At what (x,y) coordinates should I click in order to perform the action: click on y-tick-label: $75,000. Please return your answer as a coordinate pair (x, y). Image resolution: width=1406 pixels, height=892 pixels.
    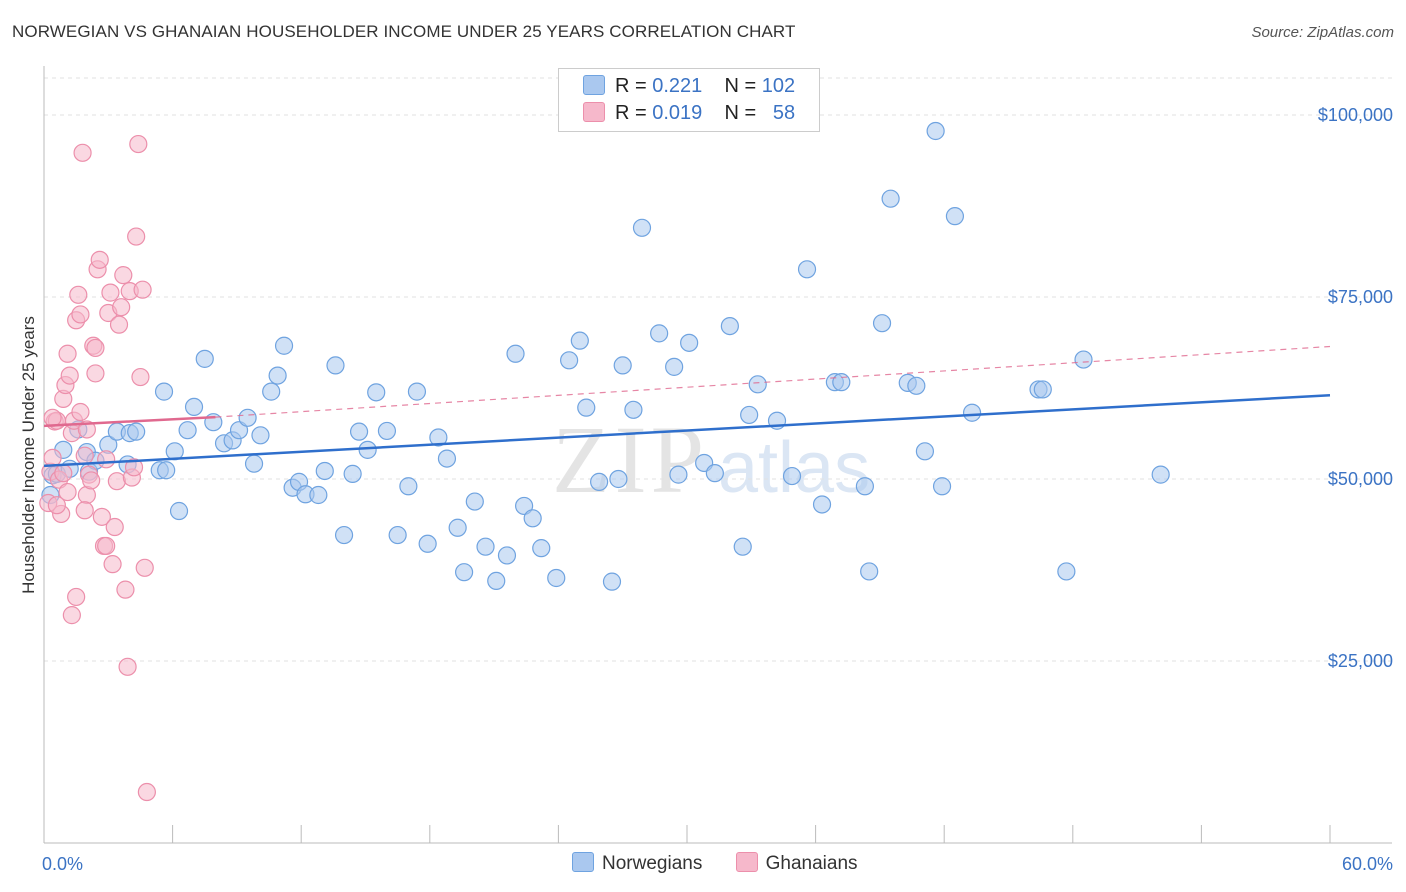
    Looking at the image, I should click on (1360, 297).